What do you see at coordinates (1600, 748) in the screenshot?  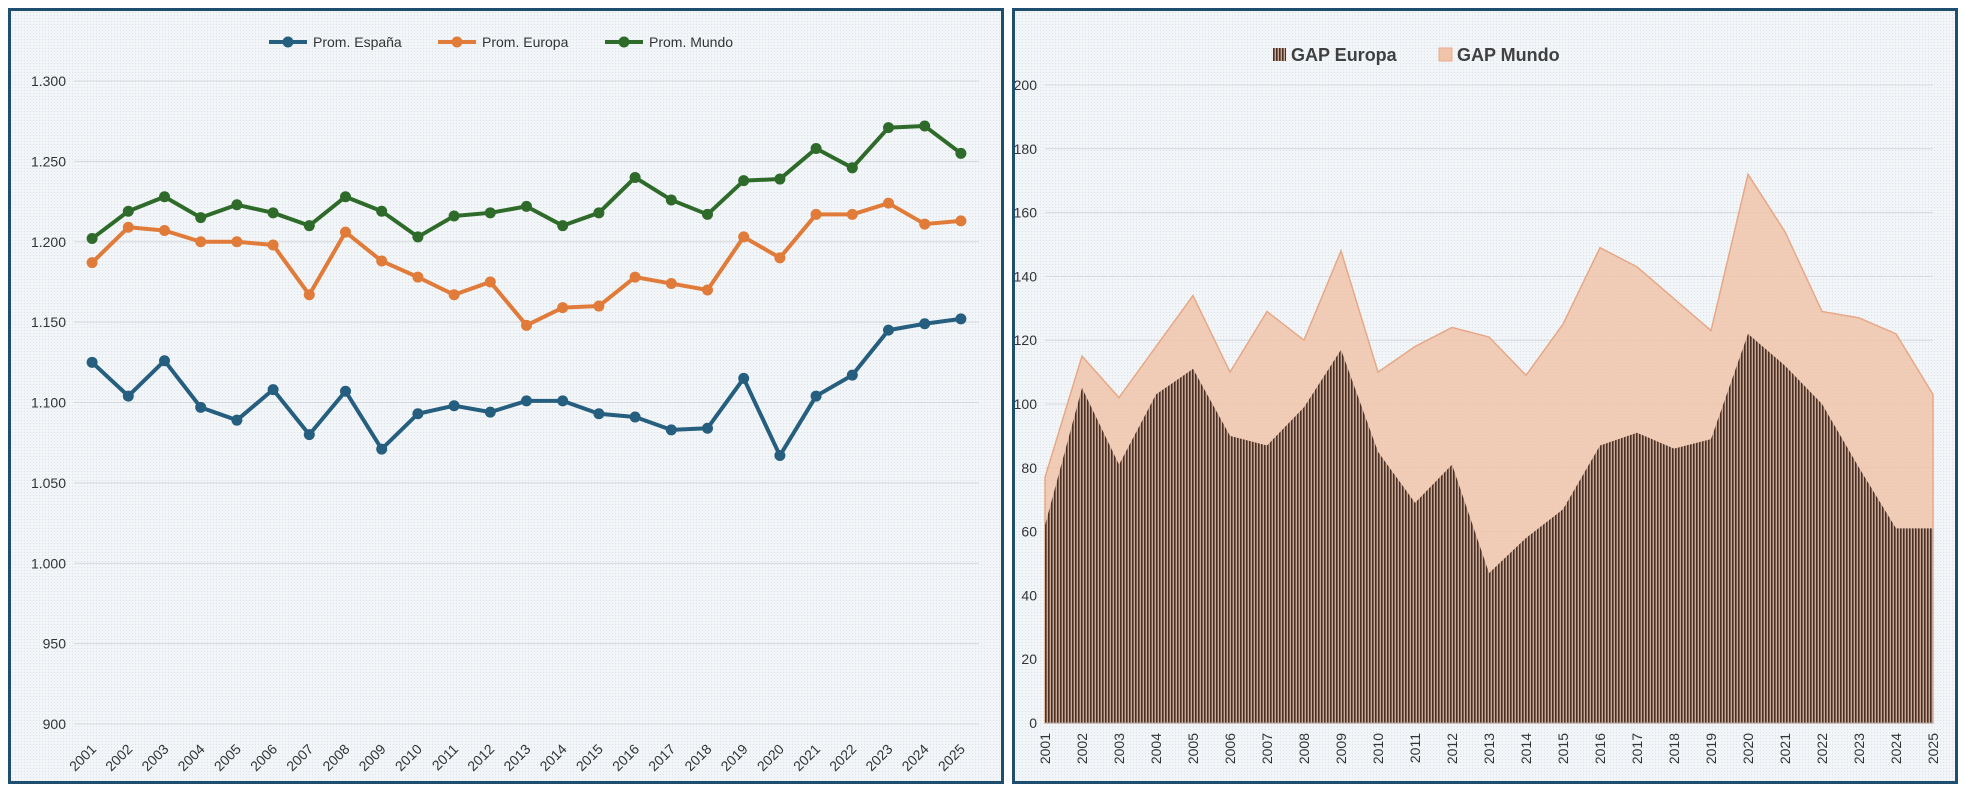 I see `x-tick-label: 2016` at bounding box center [1600, 748].